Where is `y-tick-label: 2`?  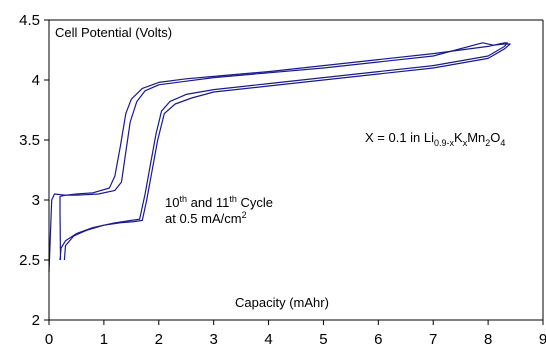
y-tick-label: 2 is located at coordinates (36, 320).